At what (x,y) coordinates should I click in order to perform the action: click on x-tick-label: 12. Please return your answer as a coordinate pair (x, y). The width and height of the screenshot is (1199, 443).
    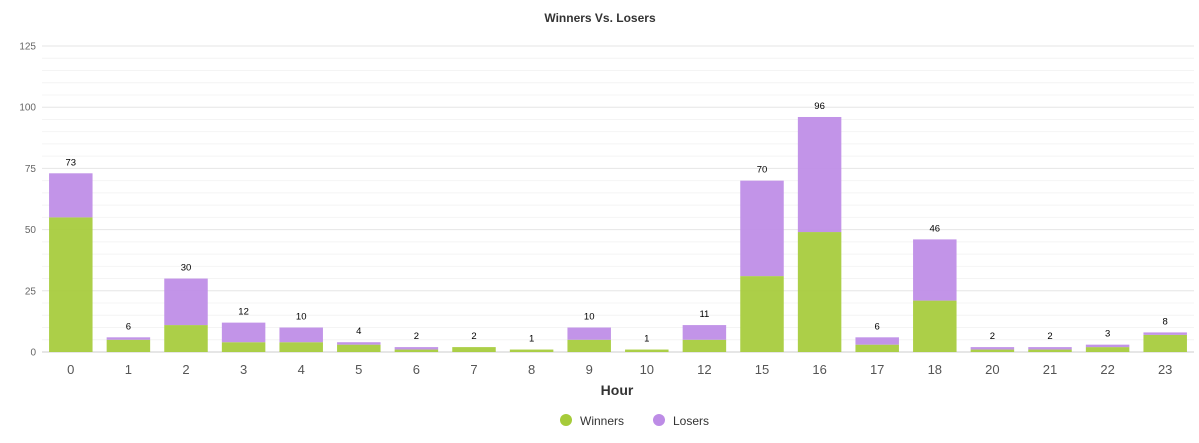
    Looking at the image, I should click on (704, 369).